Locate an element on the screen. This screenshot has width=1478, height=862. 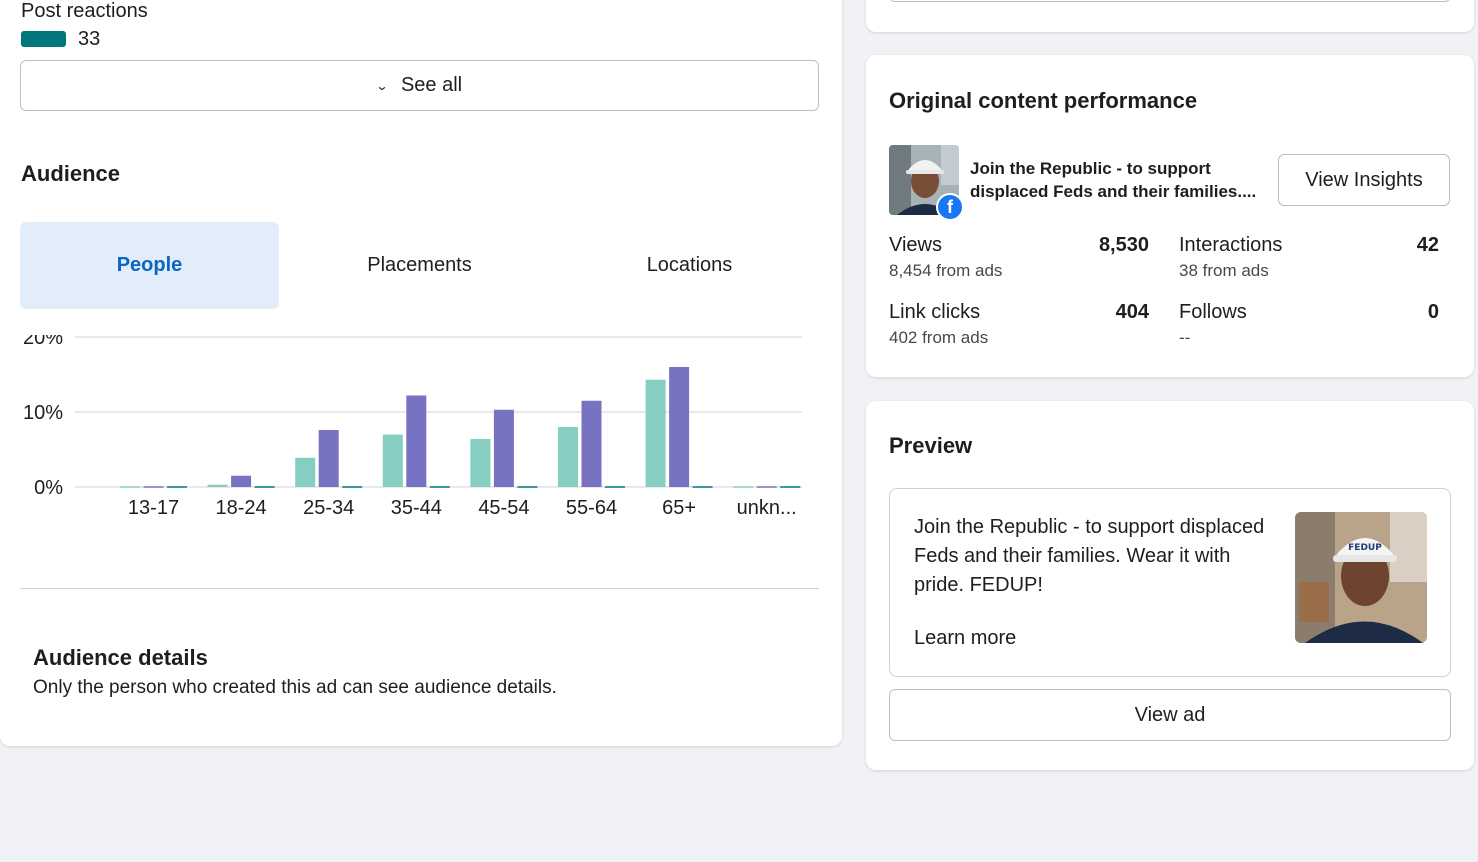
audience-title: Audience is located at coordinates (71, 173).